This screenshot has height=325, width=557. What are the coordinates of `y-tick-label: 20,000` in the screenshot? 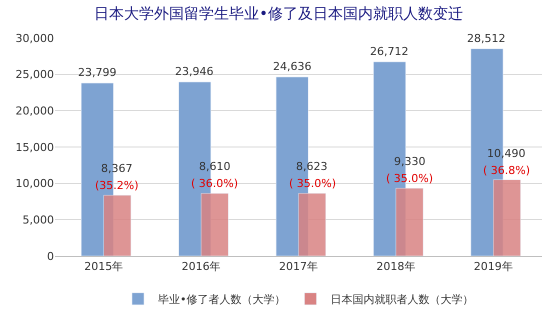 It's located at (35, 111).